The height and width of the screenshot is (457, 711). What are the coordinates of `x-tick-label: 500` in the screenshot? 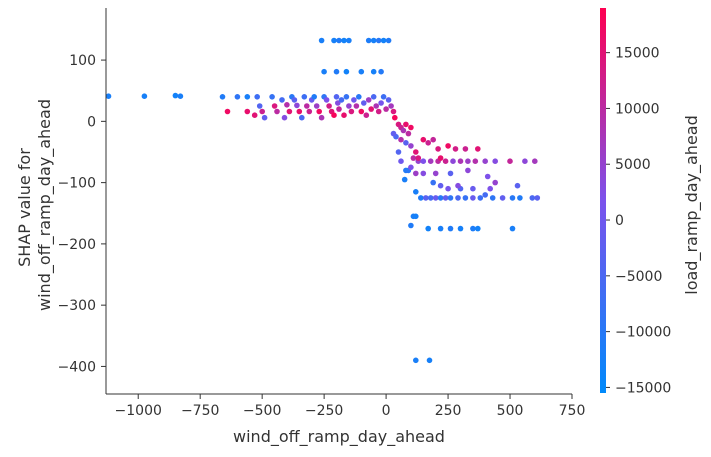 It's located at (510, 411).